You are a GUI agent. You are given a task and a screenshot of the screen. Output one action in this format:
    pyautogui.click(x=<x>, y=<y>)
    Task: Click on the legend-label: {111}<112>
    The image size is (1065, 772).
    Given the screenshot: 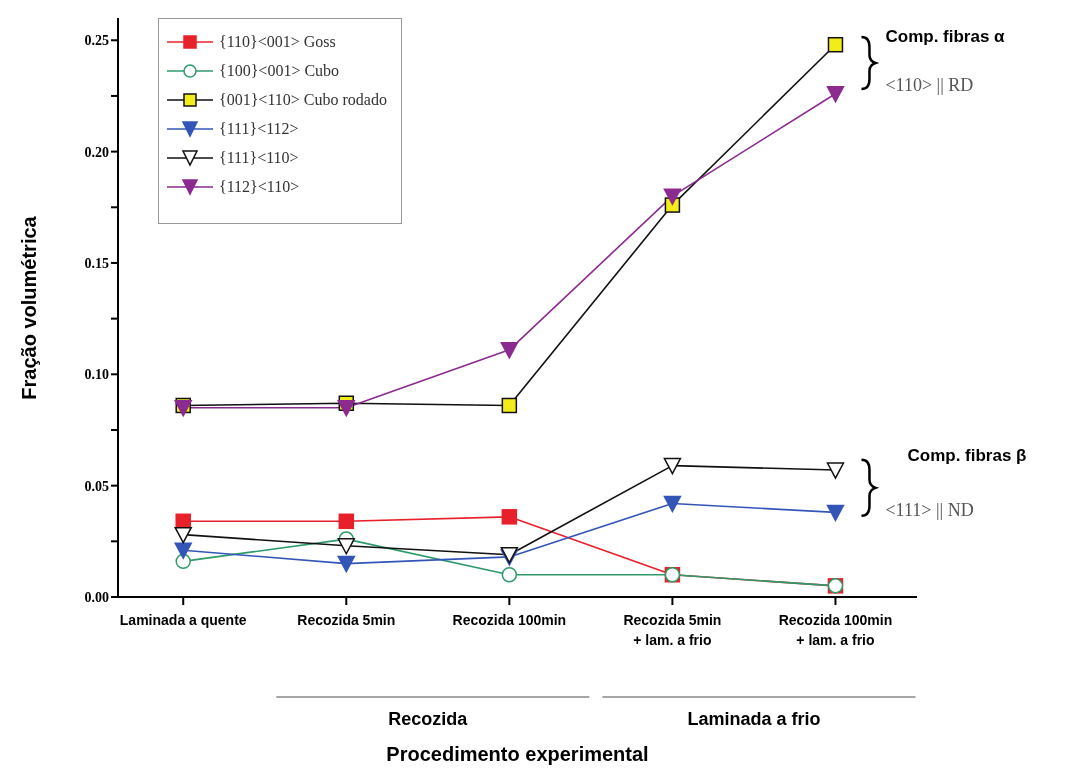 What is the action you would take?
    pyautogui.click(x=259, y=128)
    